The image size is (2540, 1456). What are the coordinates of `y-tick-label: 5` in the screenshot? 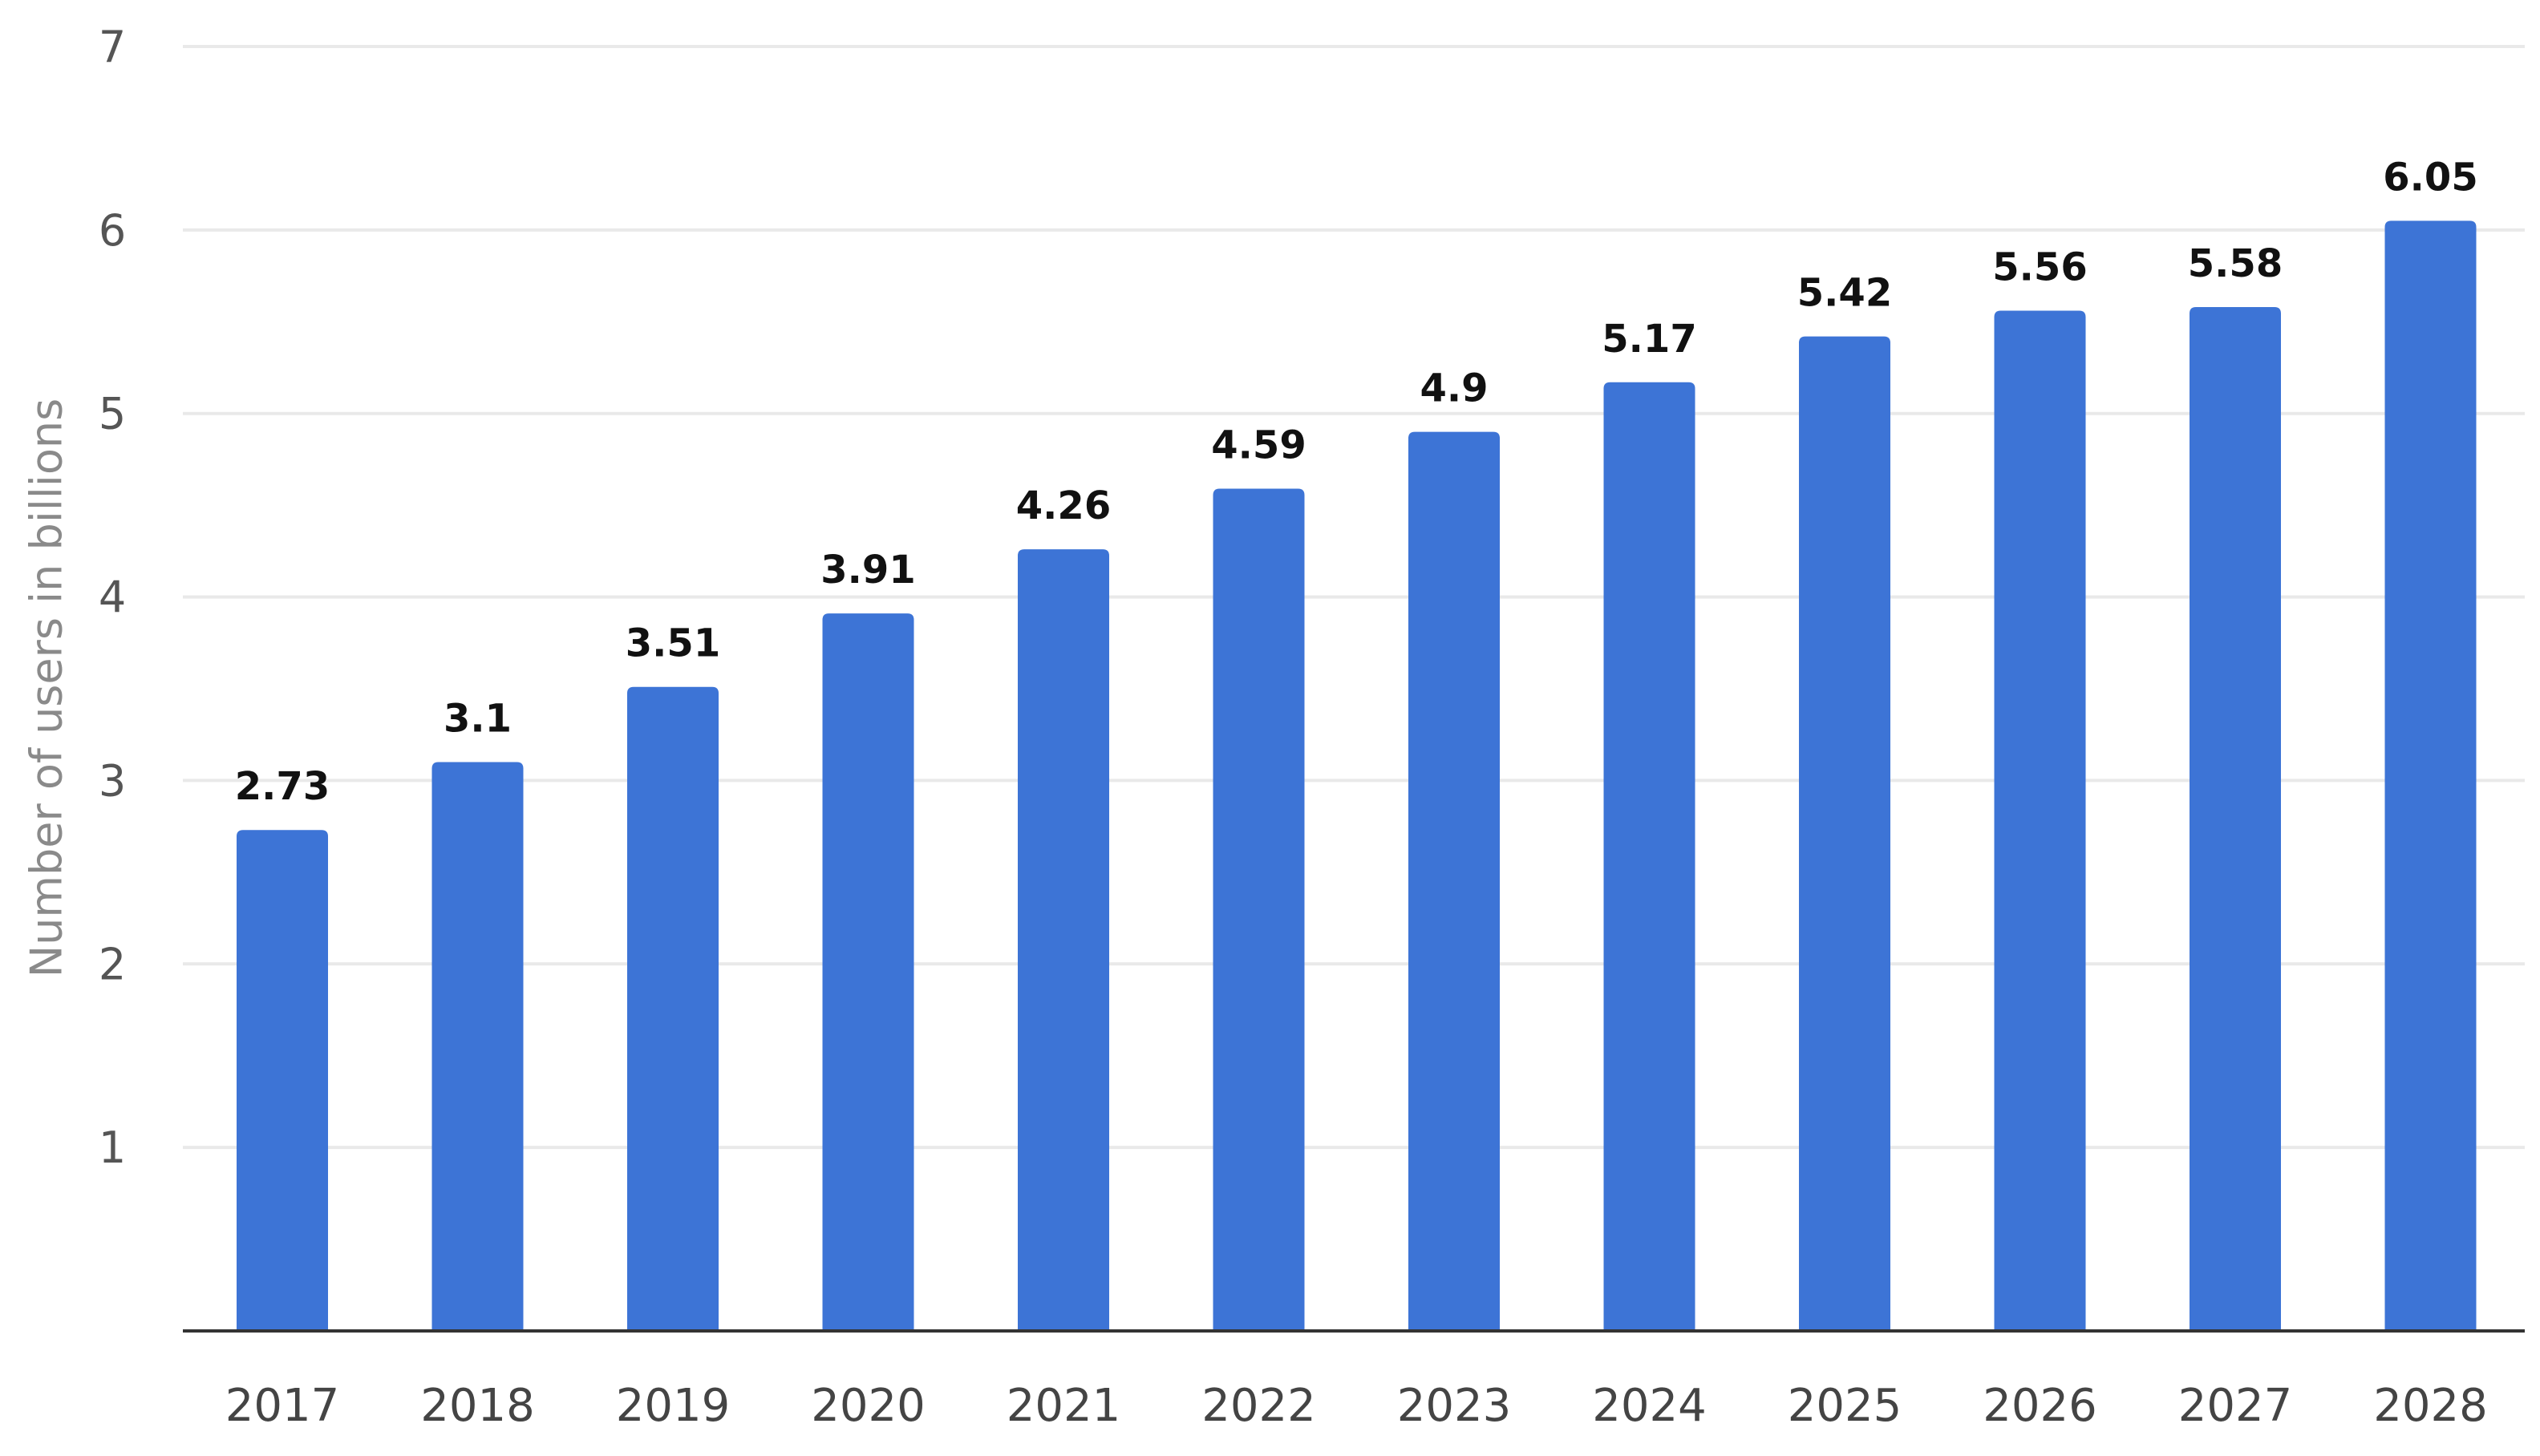 It's located at (112, 414).